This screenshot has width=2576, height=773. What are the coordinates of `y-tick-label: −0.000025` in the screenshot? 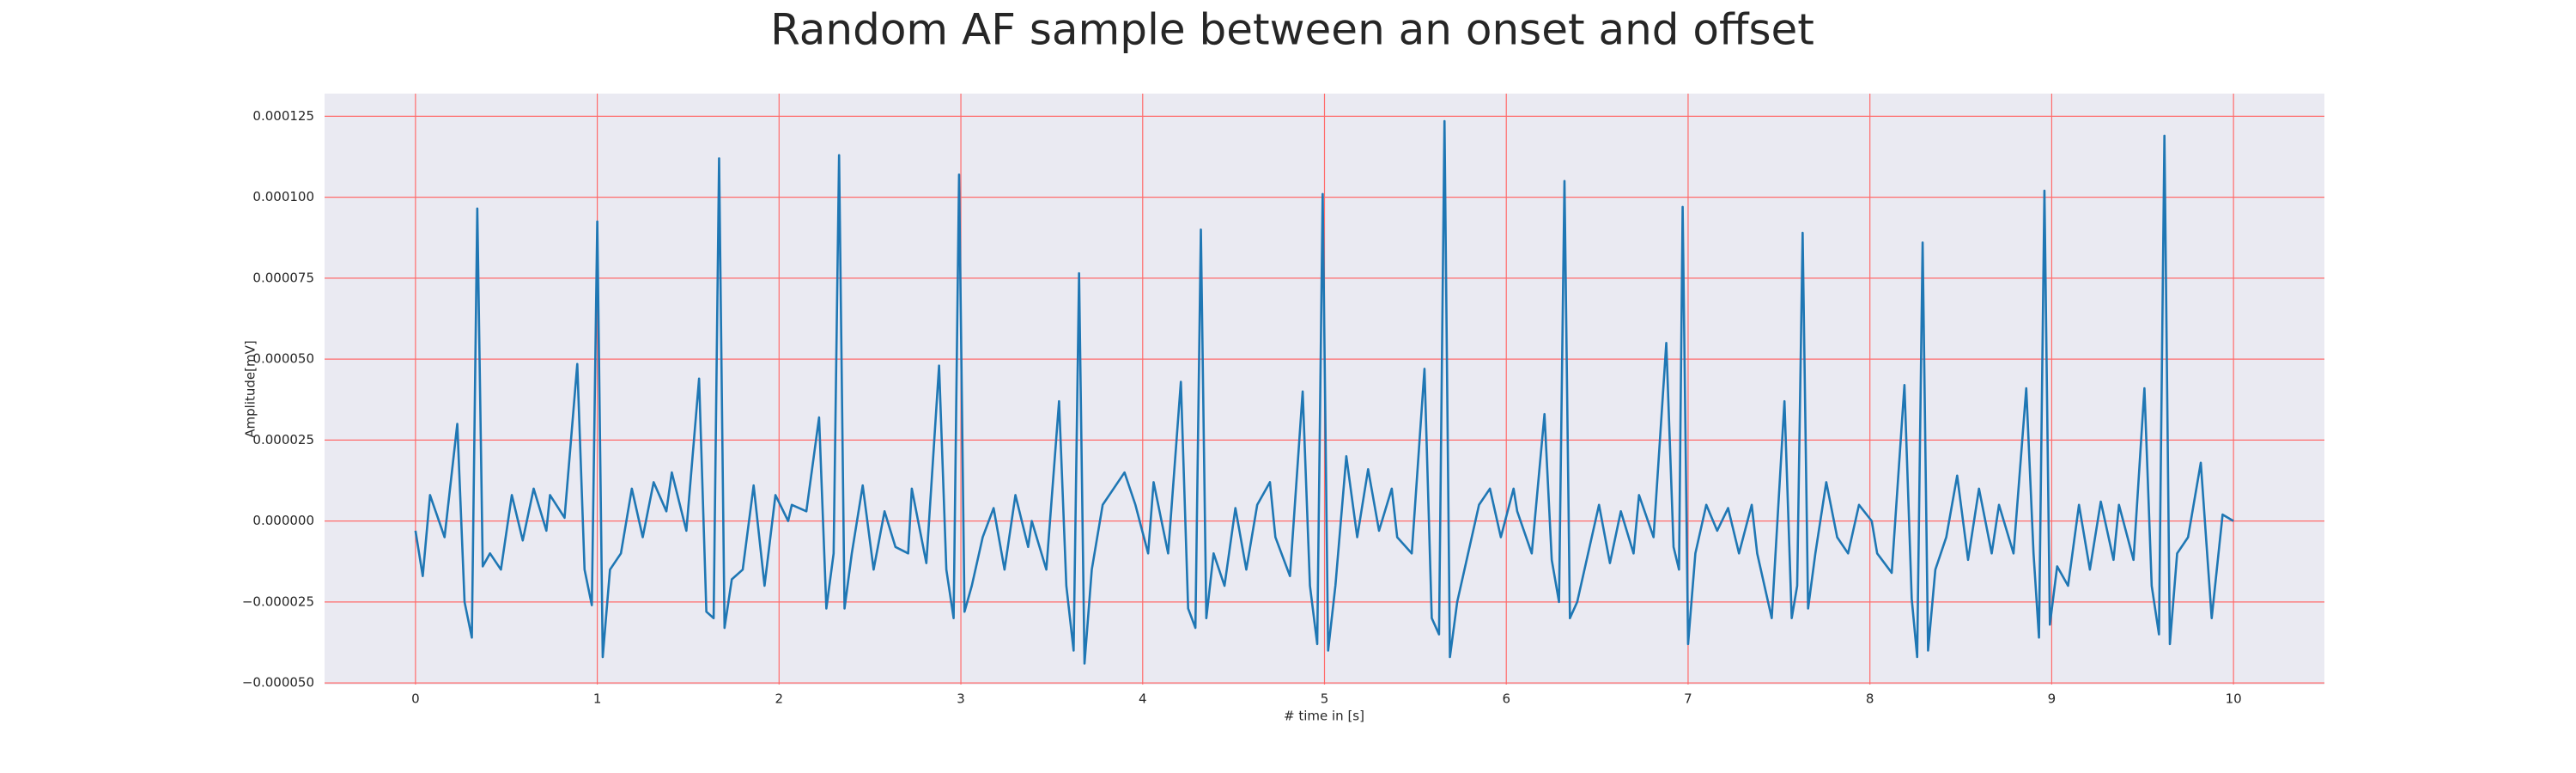 It's located at (278, 601).